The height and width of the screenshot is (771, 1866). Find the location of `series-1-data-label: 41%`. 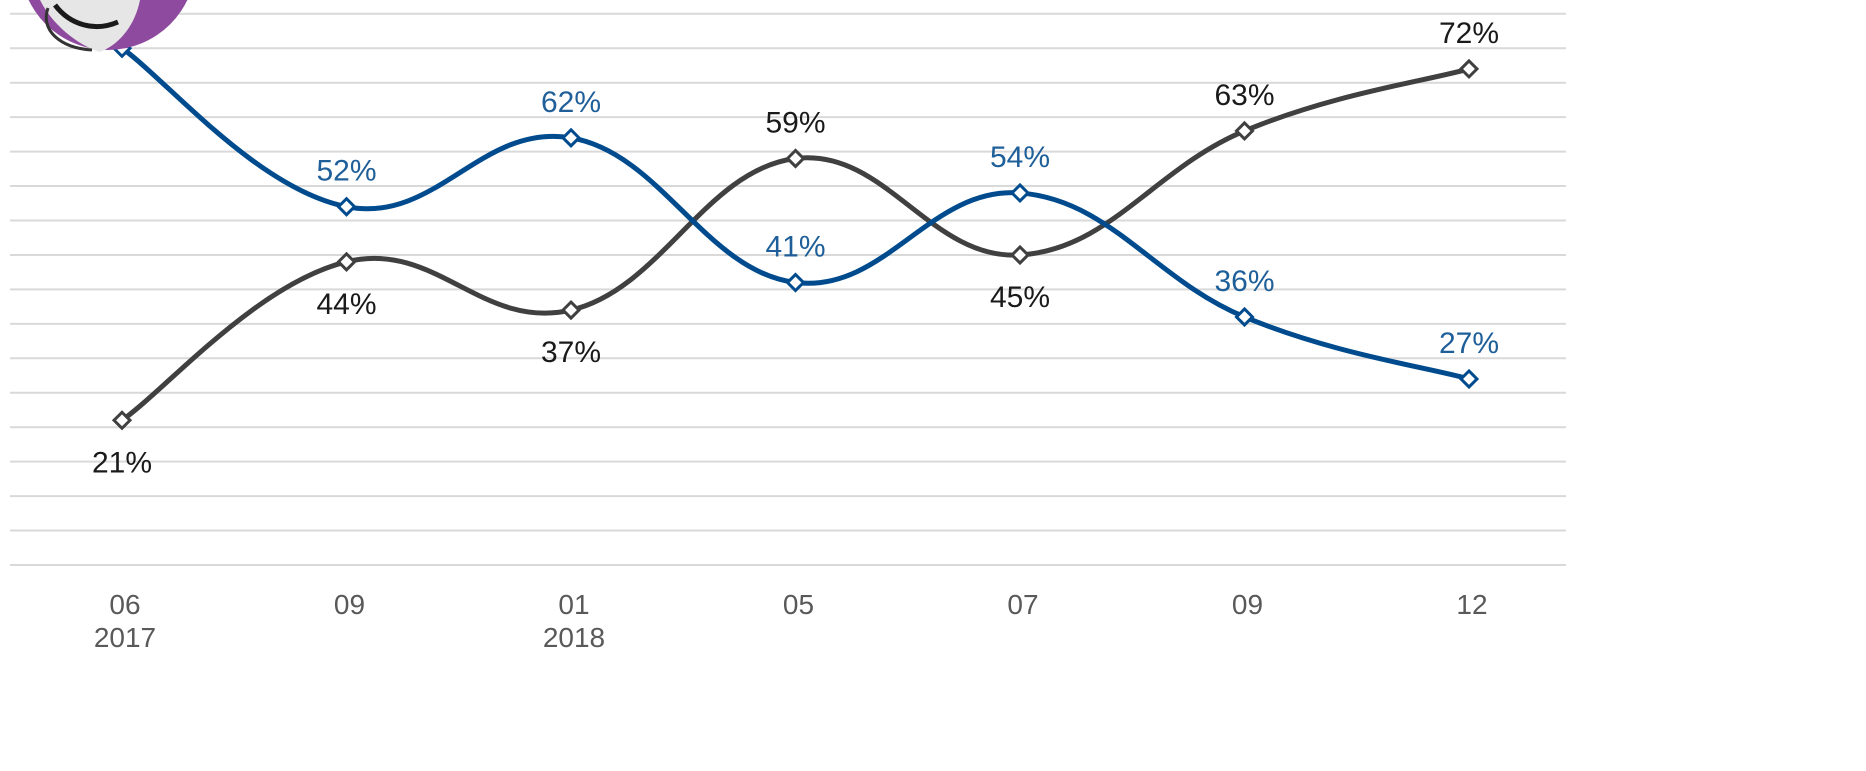

series-1-data-label: 41% is located at coordinates (795, 247).